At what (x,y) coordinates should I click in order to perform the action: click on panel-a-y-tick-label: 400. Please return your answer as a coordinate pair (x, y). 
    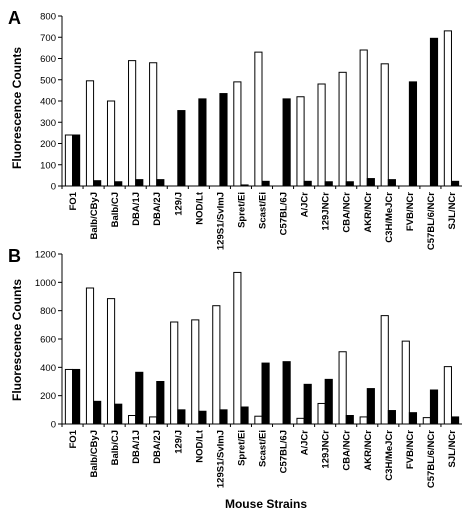
    Looking at the image, I should click on (48, 102).